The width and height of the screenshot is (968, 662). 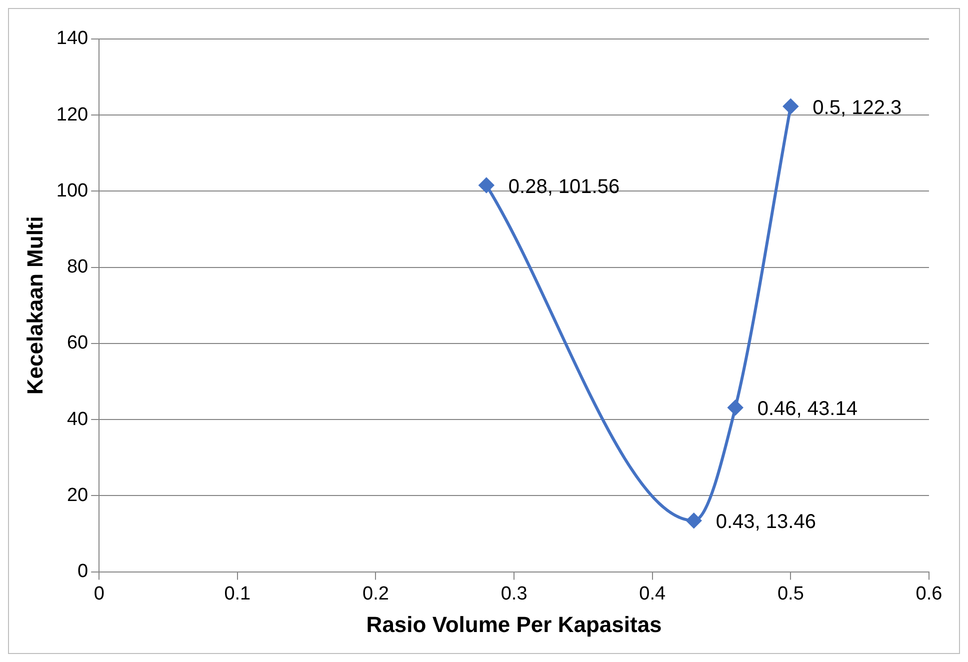 I want to click on x-tick-label: 0, so click(x=99, y=593).